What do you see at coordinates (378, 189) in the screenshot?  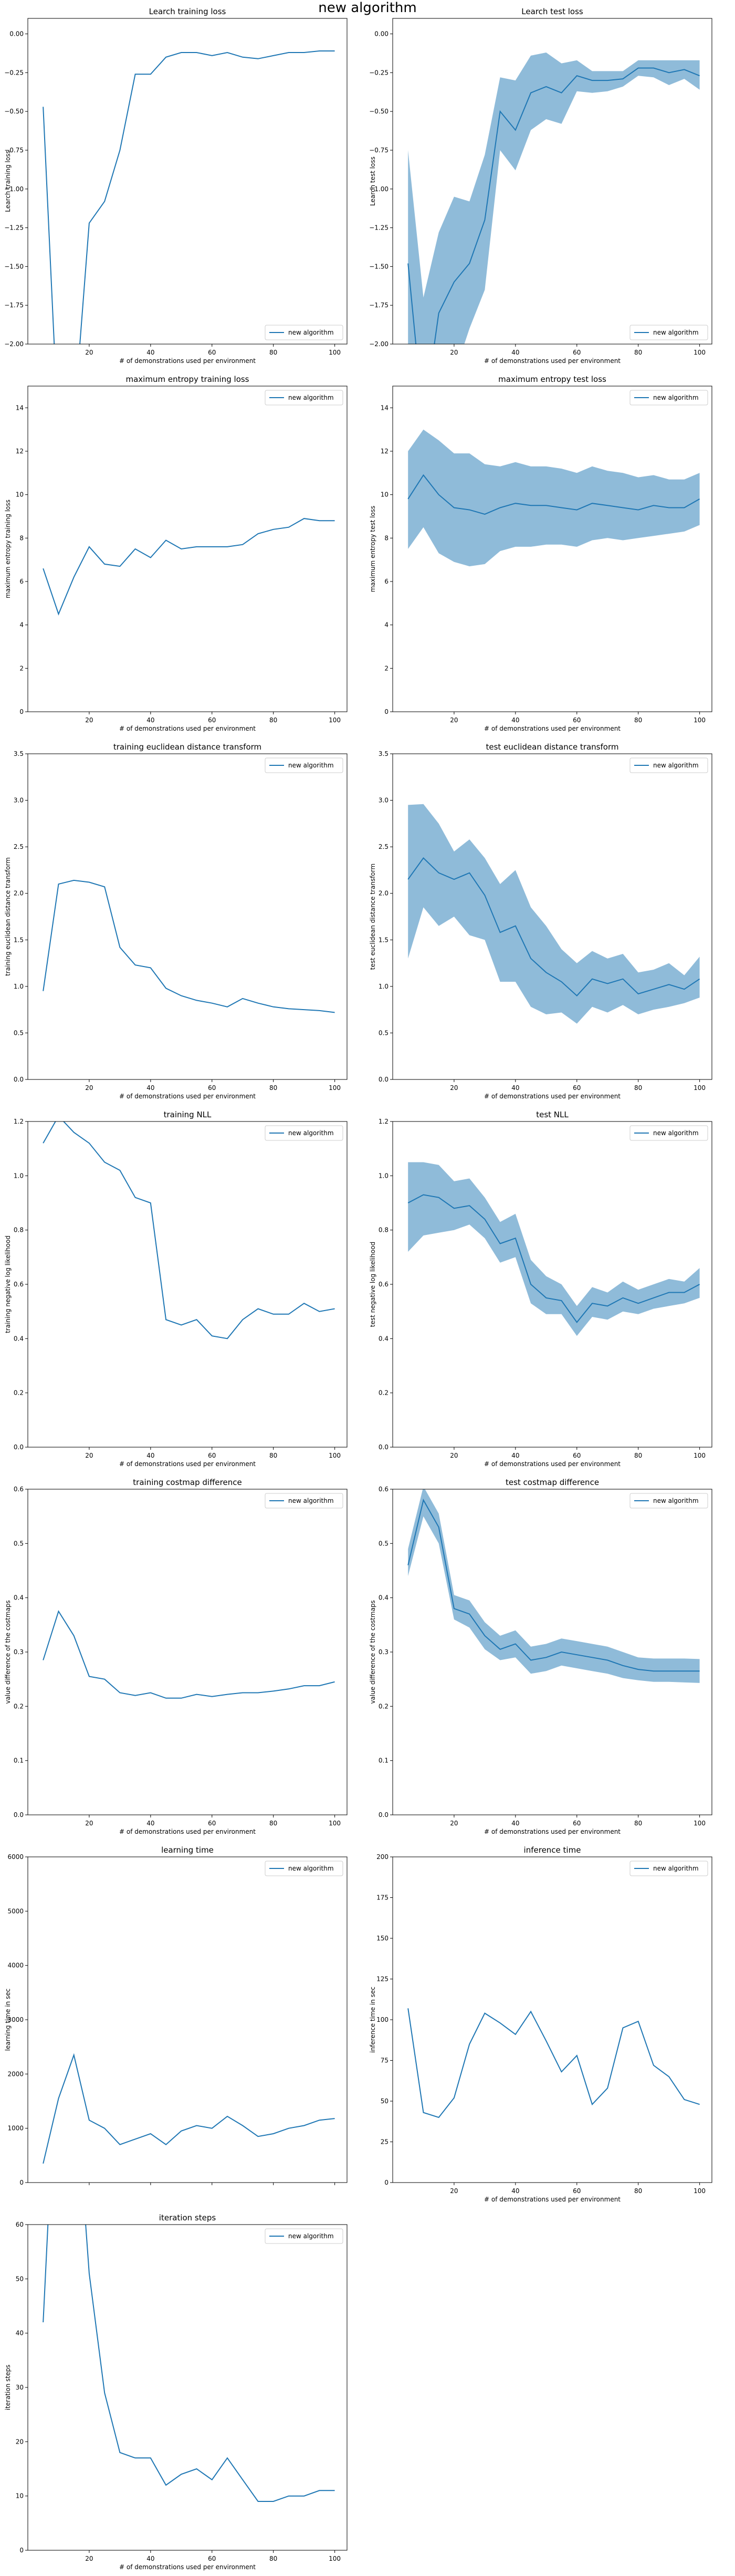 I see `y-tick-label: −1.00` at bounding box center [378, 189].